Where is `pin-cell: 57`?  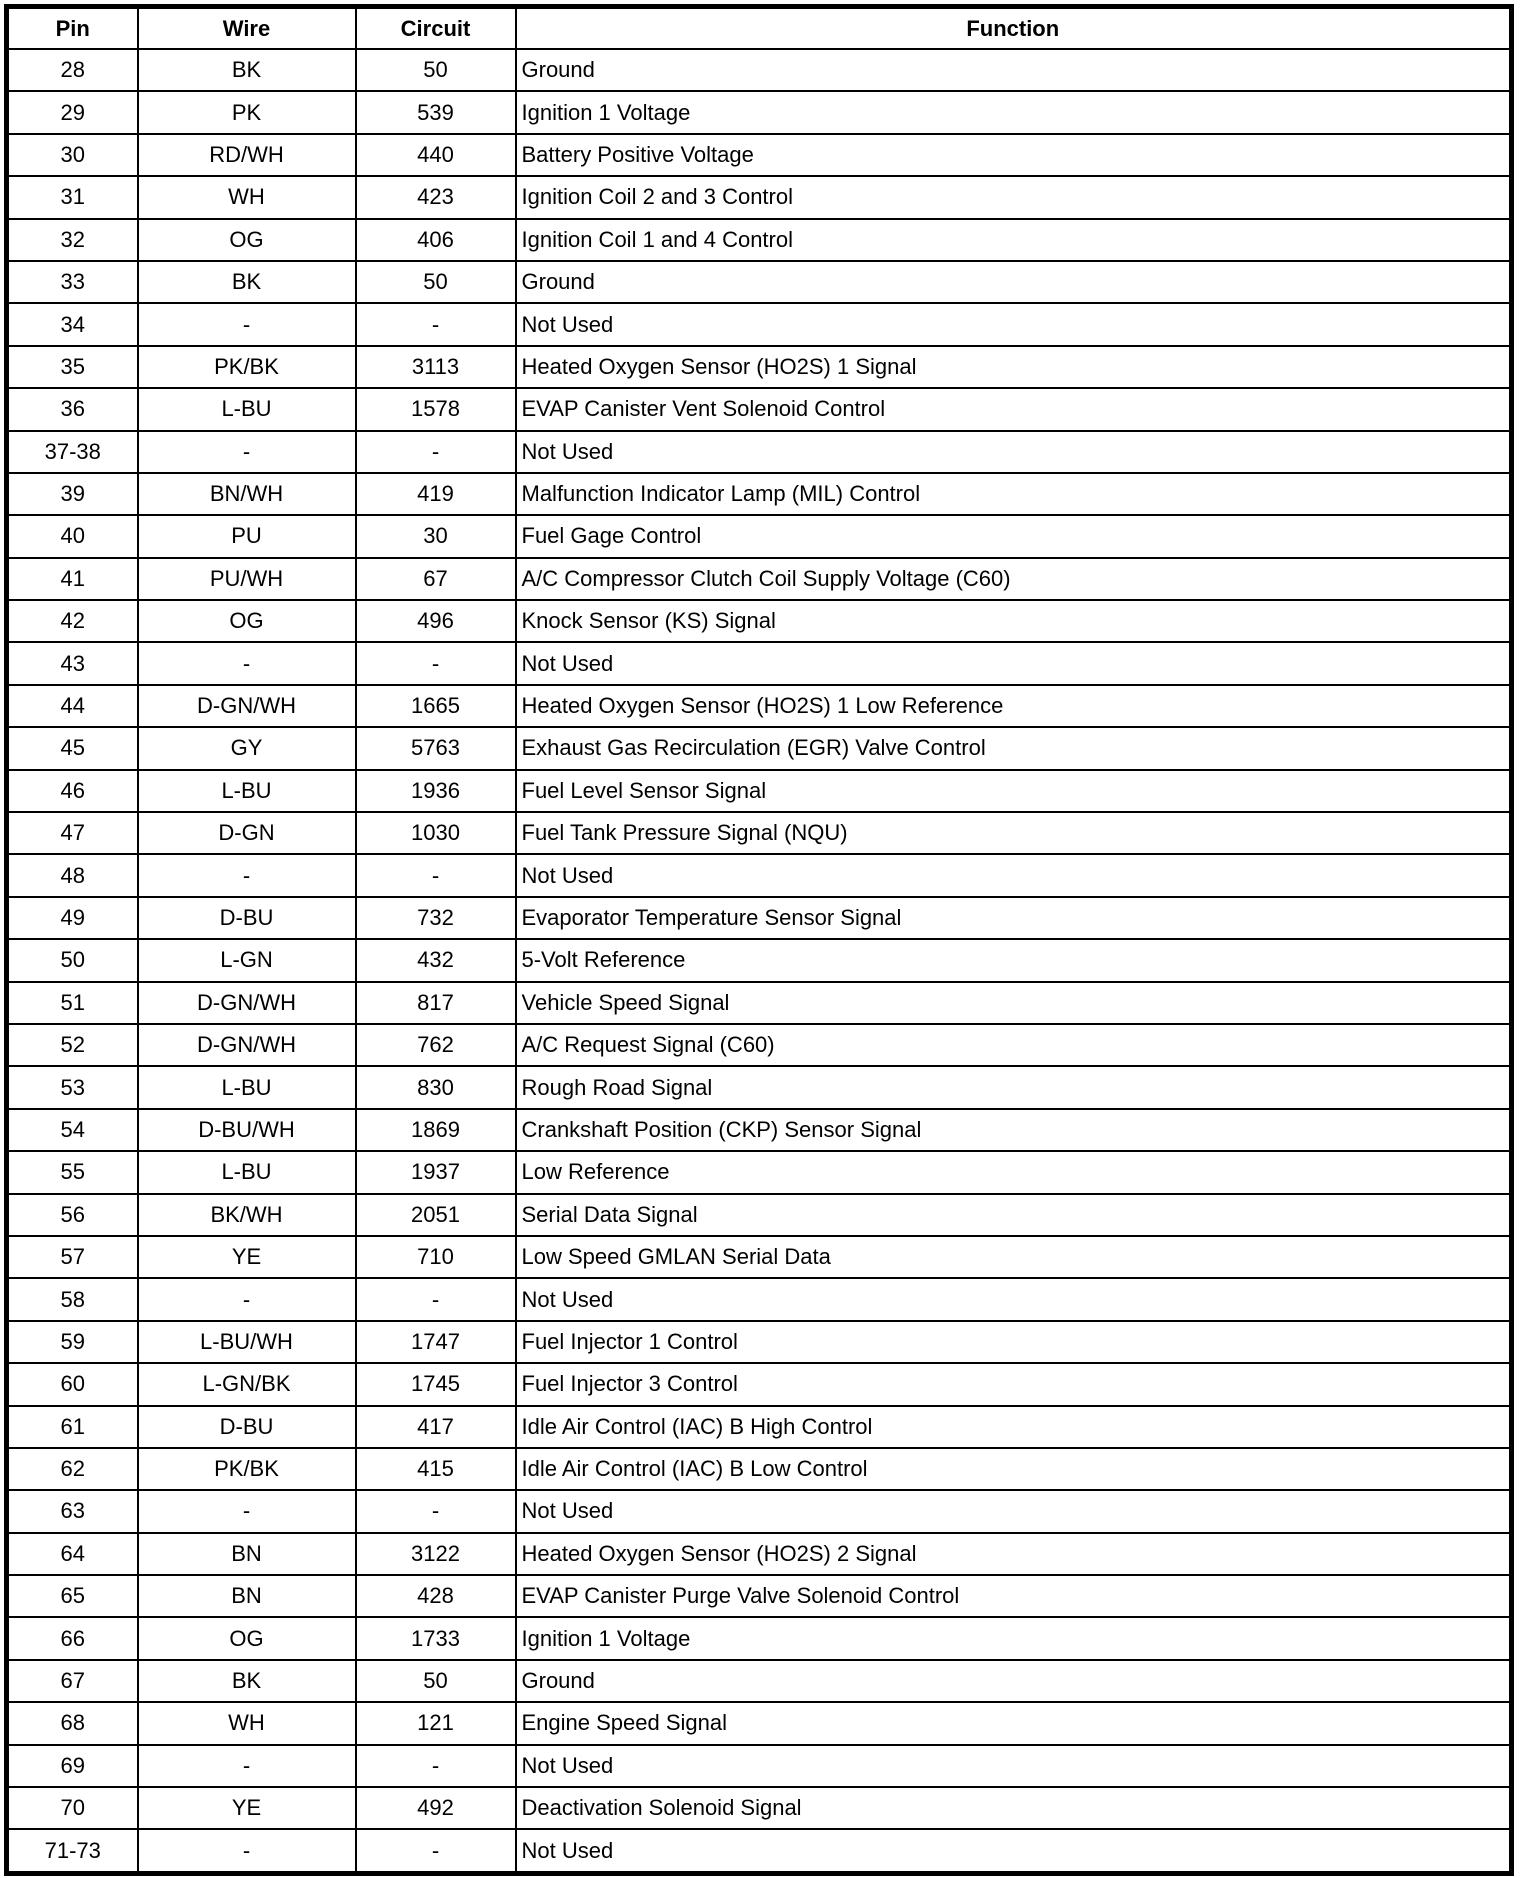 pin-cell: 57 is located at coordinates (72, 1257).